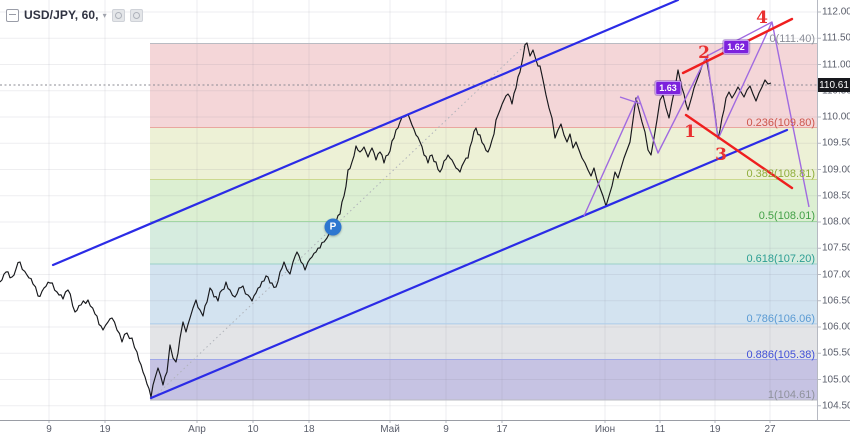  What do you see at coordinates (836, 38) in the screenshot?
I see `price-axis-label: 111.50` at bounding box center [836, 38].